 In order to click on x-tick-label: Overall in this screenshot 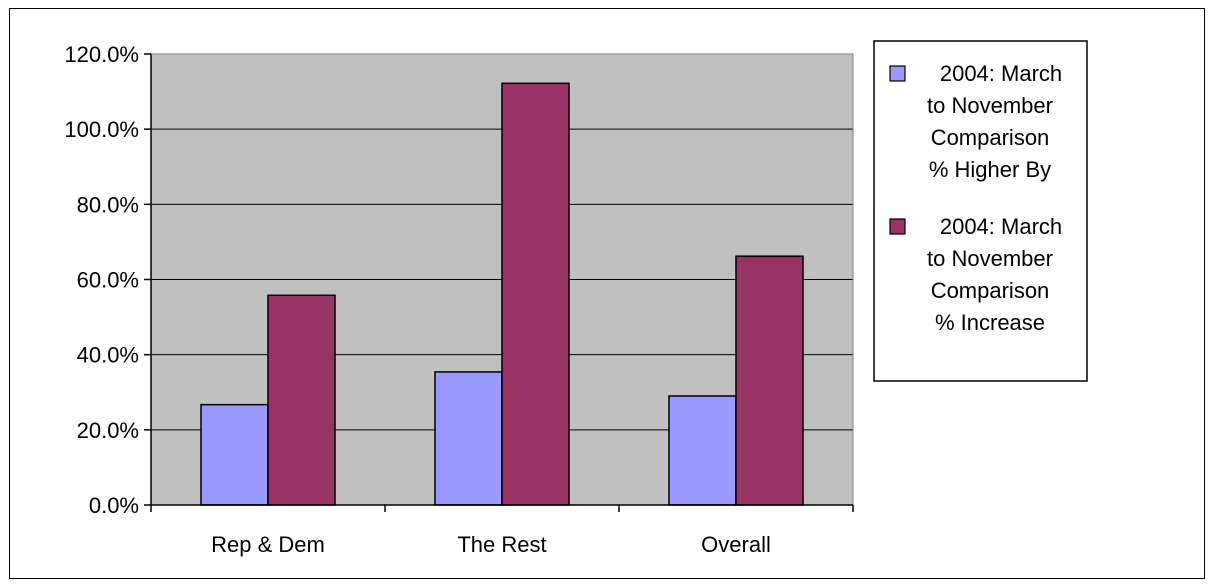, I will do `click(736, 544)`.